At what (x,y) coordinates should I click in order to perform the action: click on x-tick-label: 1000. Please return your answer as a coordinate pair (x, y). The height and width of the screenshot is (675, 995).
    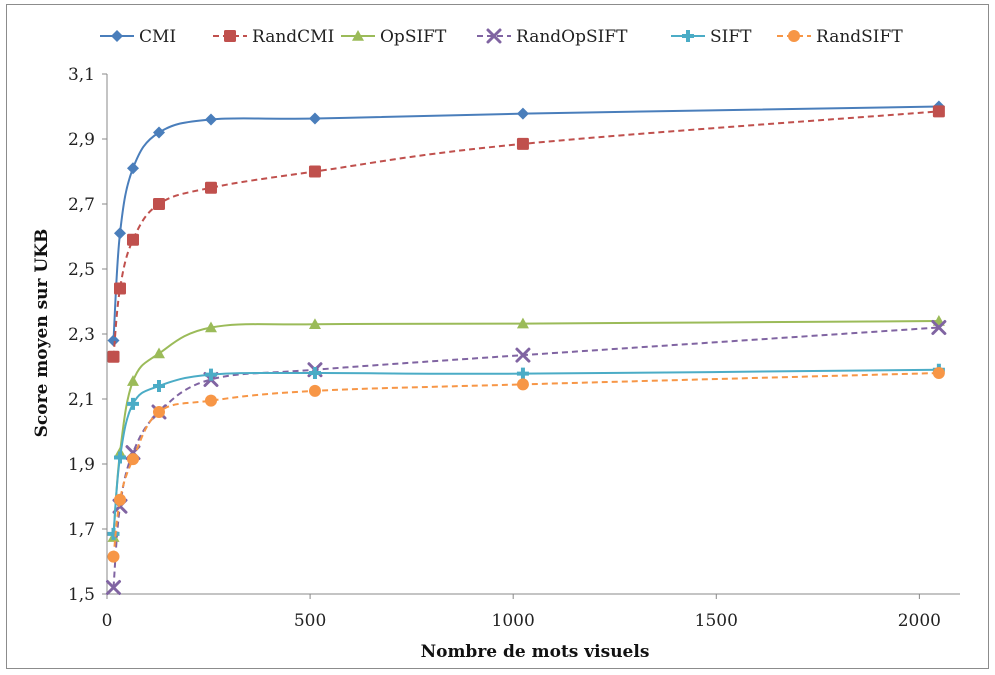
    Looking at the image, I should click on (513, 621).